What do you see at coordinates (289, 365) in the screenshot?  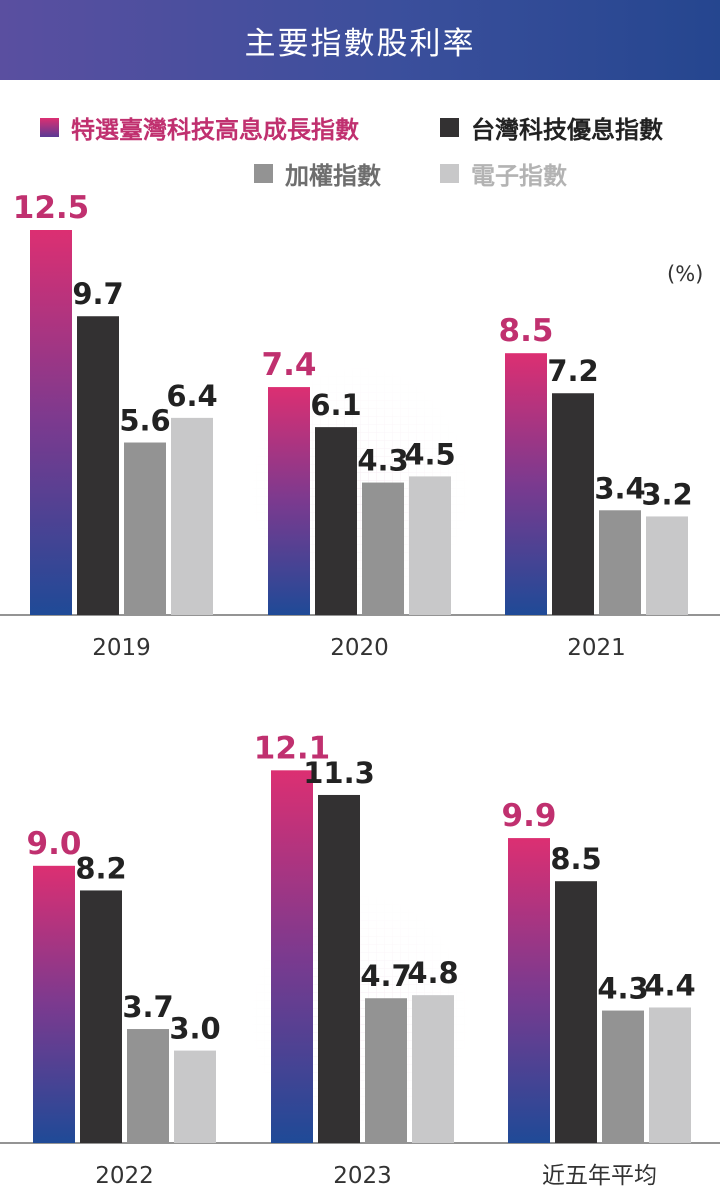 I see `data-label-2020-series-0: 7.4` at bounding box center [289, 365].